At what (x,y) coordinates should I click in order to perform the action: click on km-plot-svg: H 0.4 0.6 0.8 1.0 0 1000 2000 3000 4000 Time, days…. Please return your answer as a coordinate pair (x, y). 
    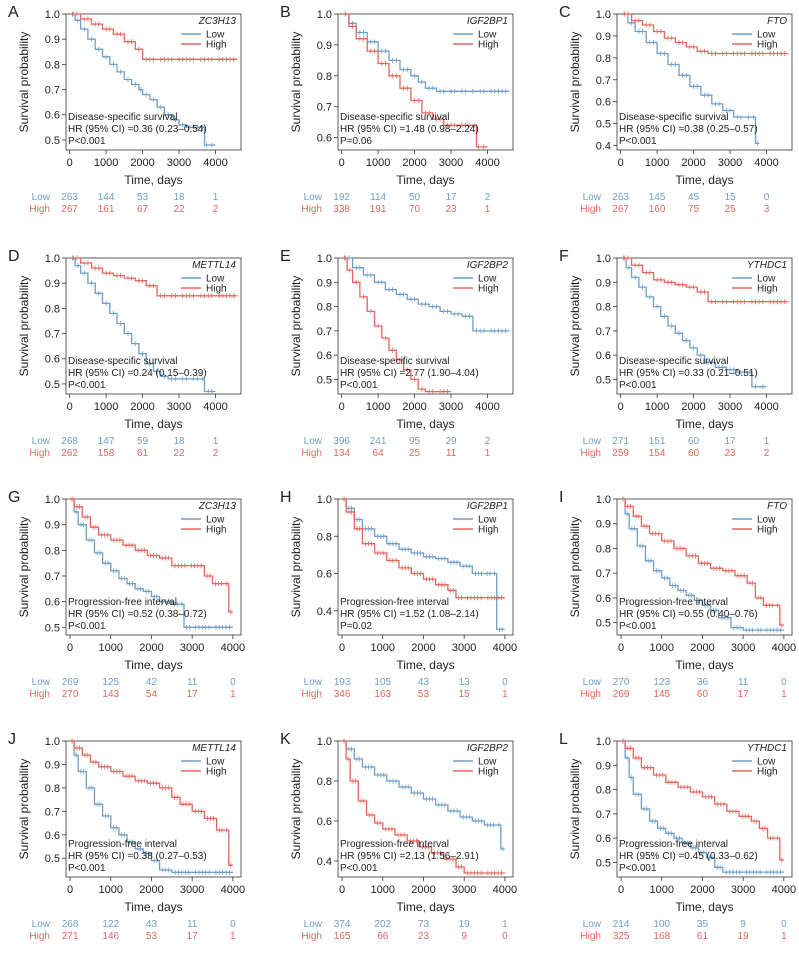
    Looking at the image, I should click on (398, 594).